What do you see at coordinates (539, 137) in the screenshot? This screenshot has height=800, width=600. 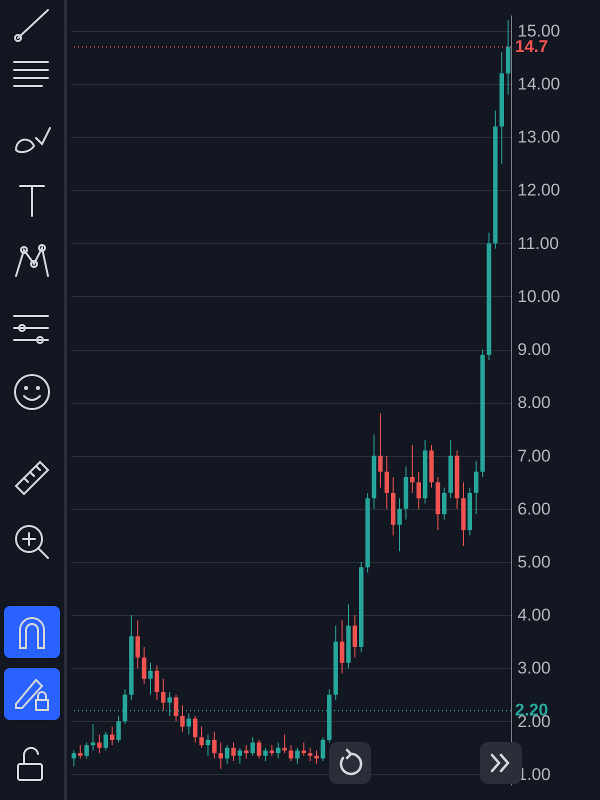 I see `y-tick-label: 13.00` at bounding box center [539, 137].